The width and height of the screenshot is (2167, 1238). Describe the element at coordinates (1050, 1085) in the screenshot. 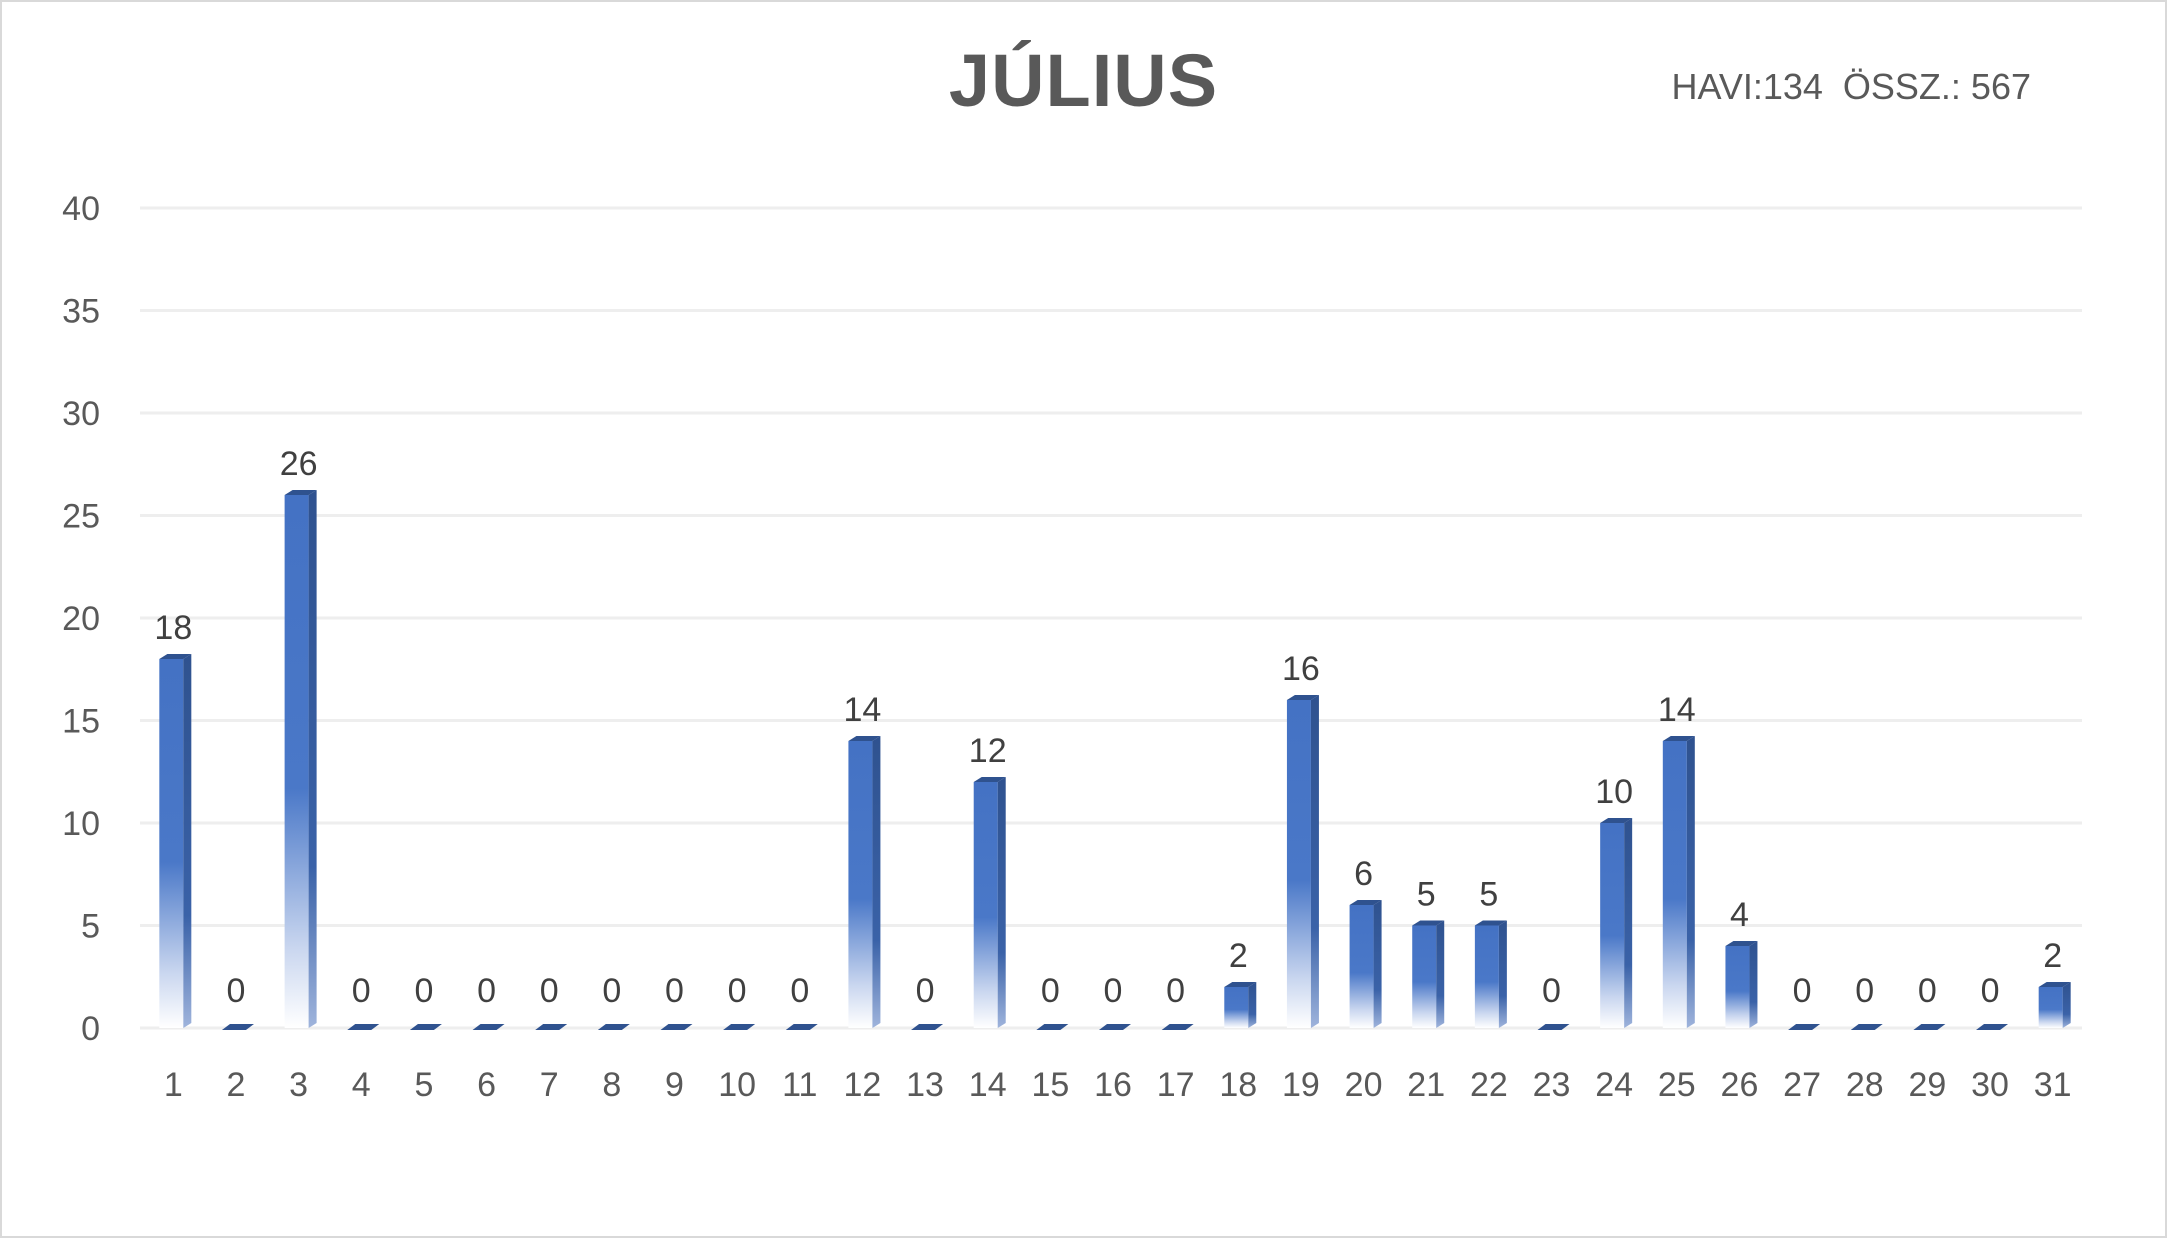

I see `x-tick-label-15: 15` at that location.